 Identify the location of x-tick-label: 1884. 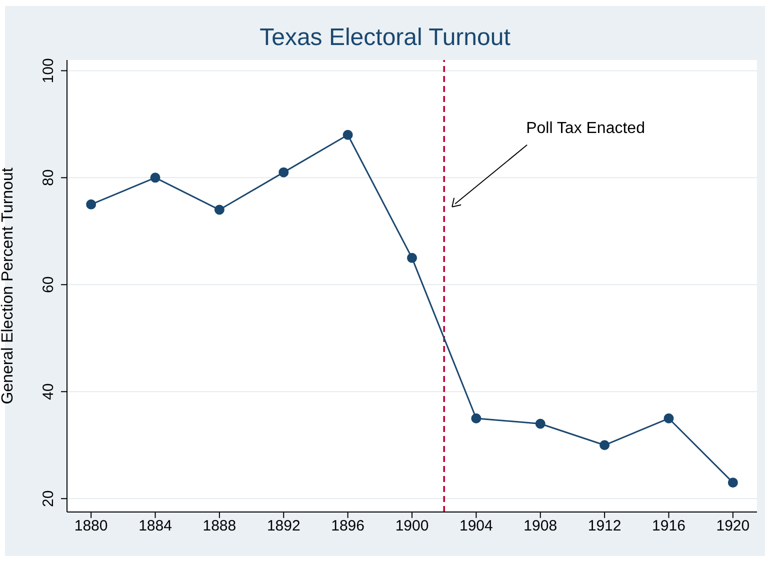
(155, 526).